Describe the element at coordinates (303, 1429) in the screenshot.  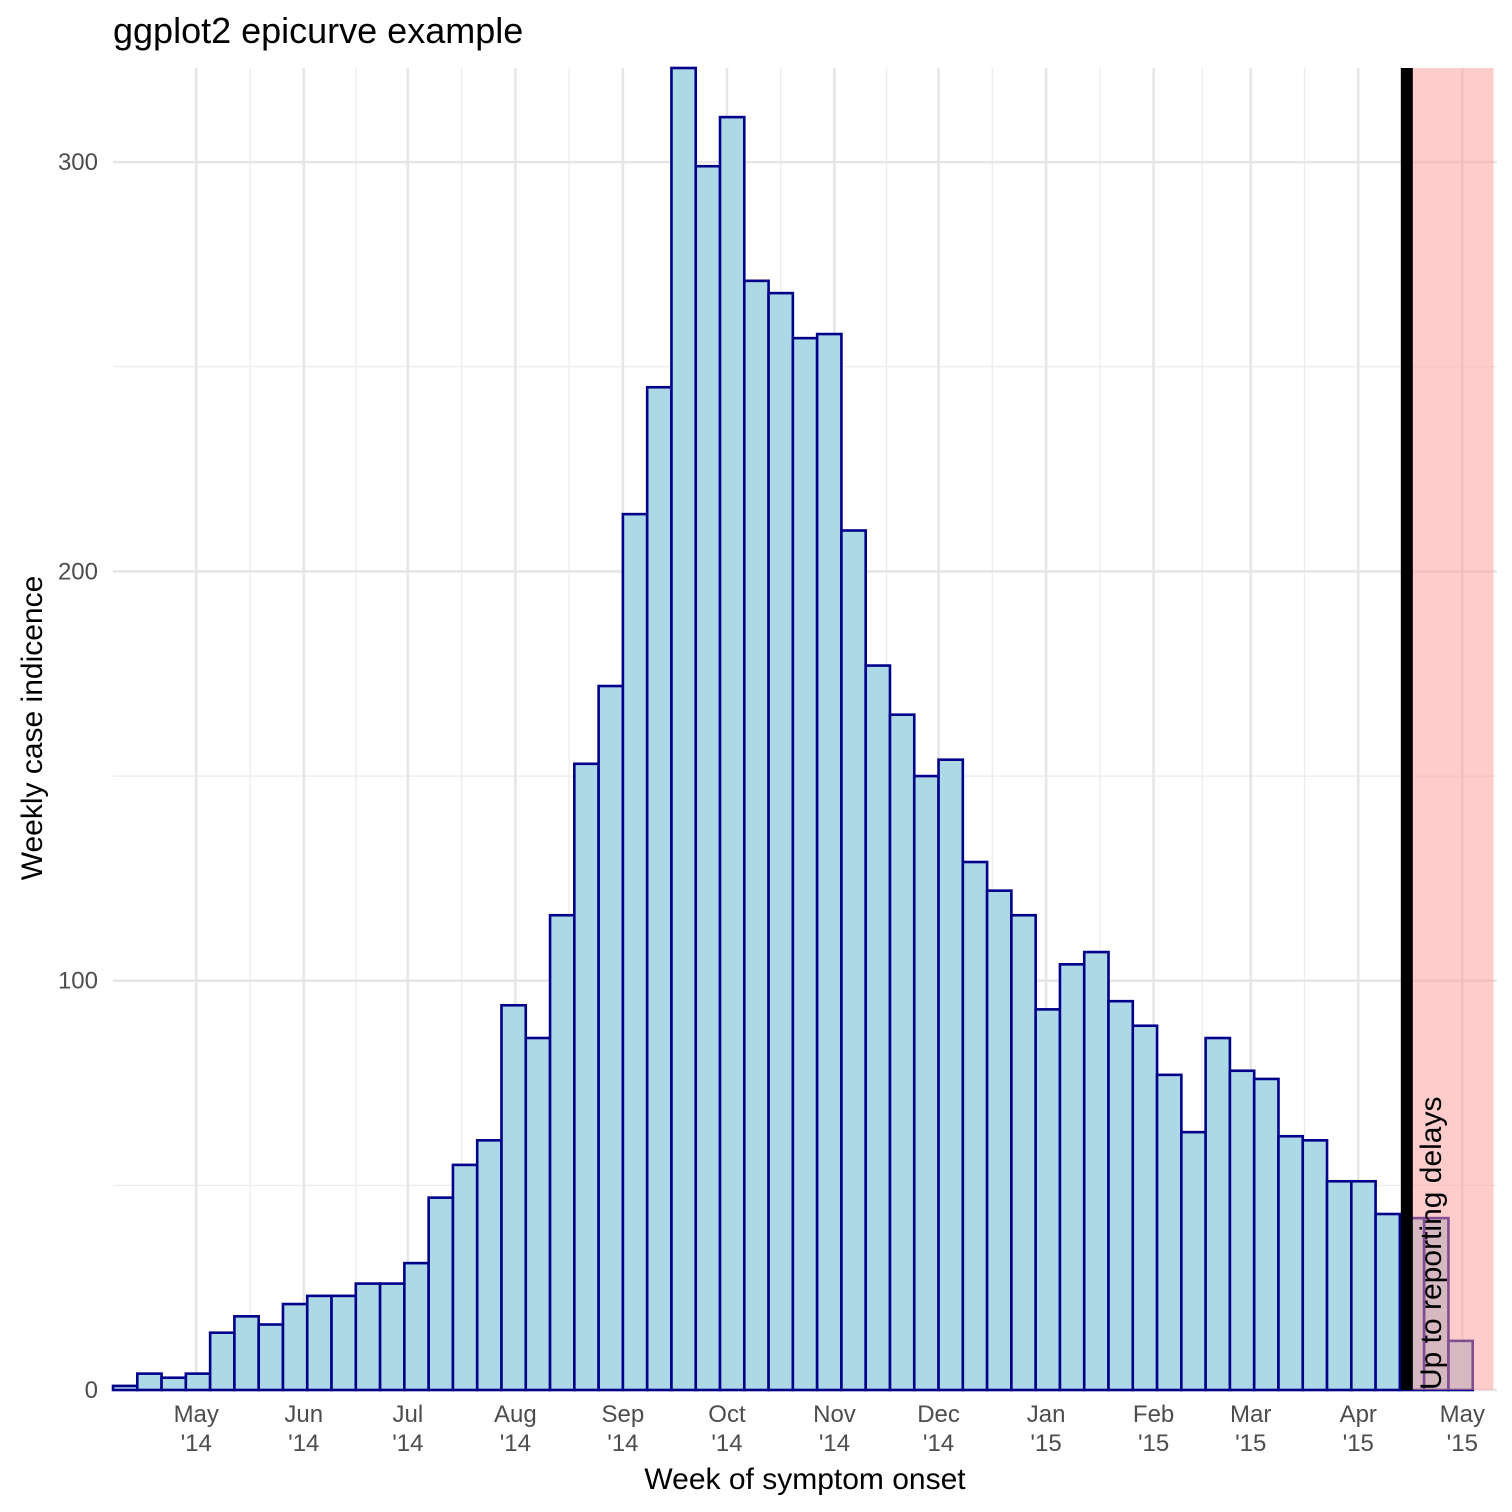
I see `x-tick-label: Jun '14` at that location.